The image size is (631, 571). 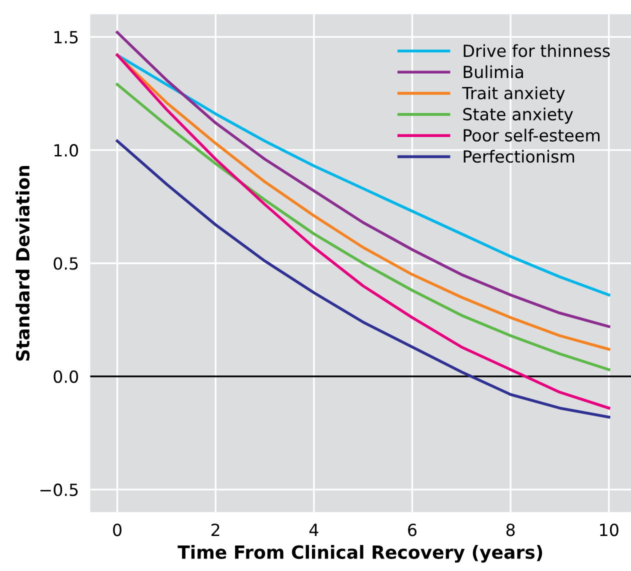 I want to click on x-axis-title: Time From Clinical Recovery (years), so click(x=360, y=553).